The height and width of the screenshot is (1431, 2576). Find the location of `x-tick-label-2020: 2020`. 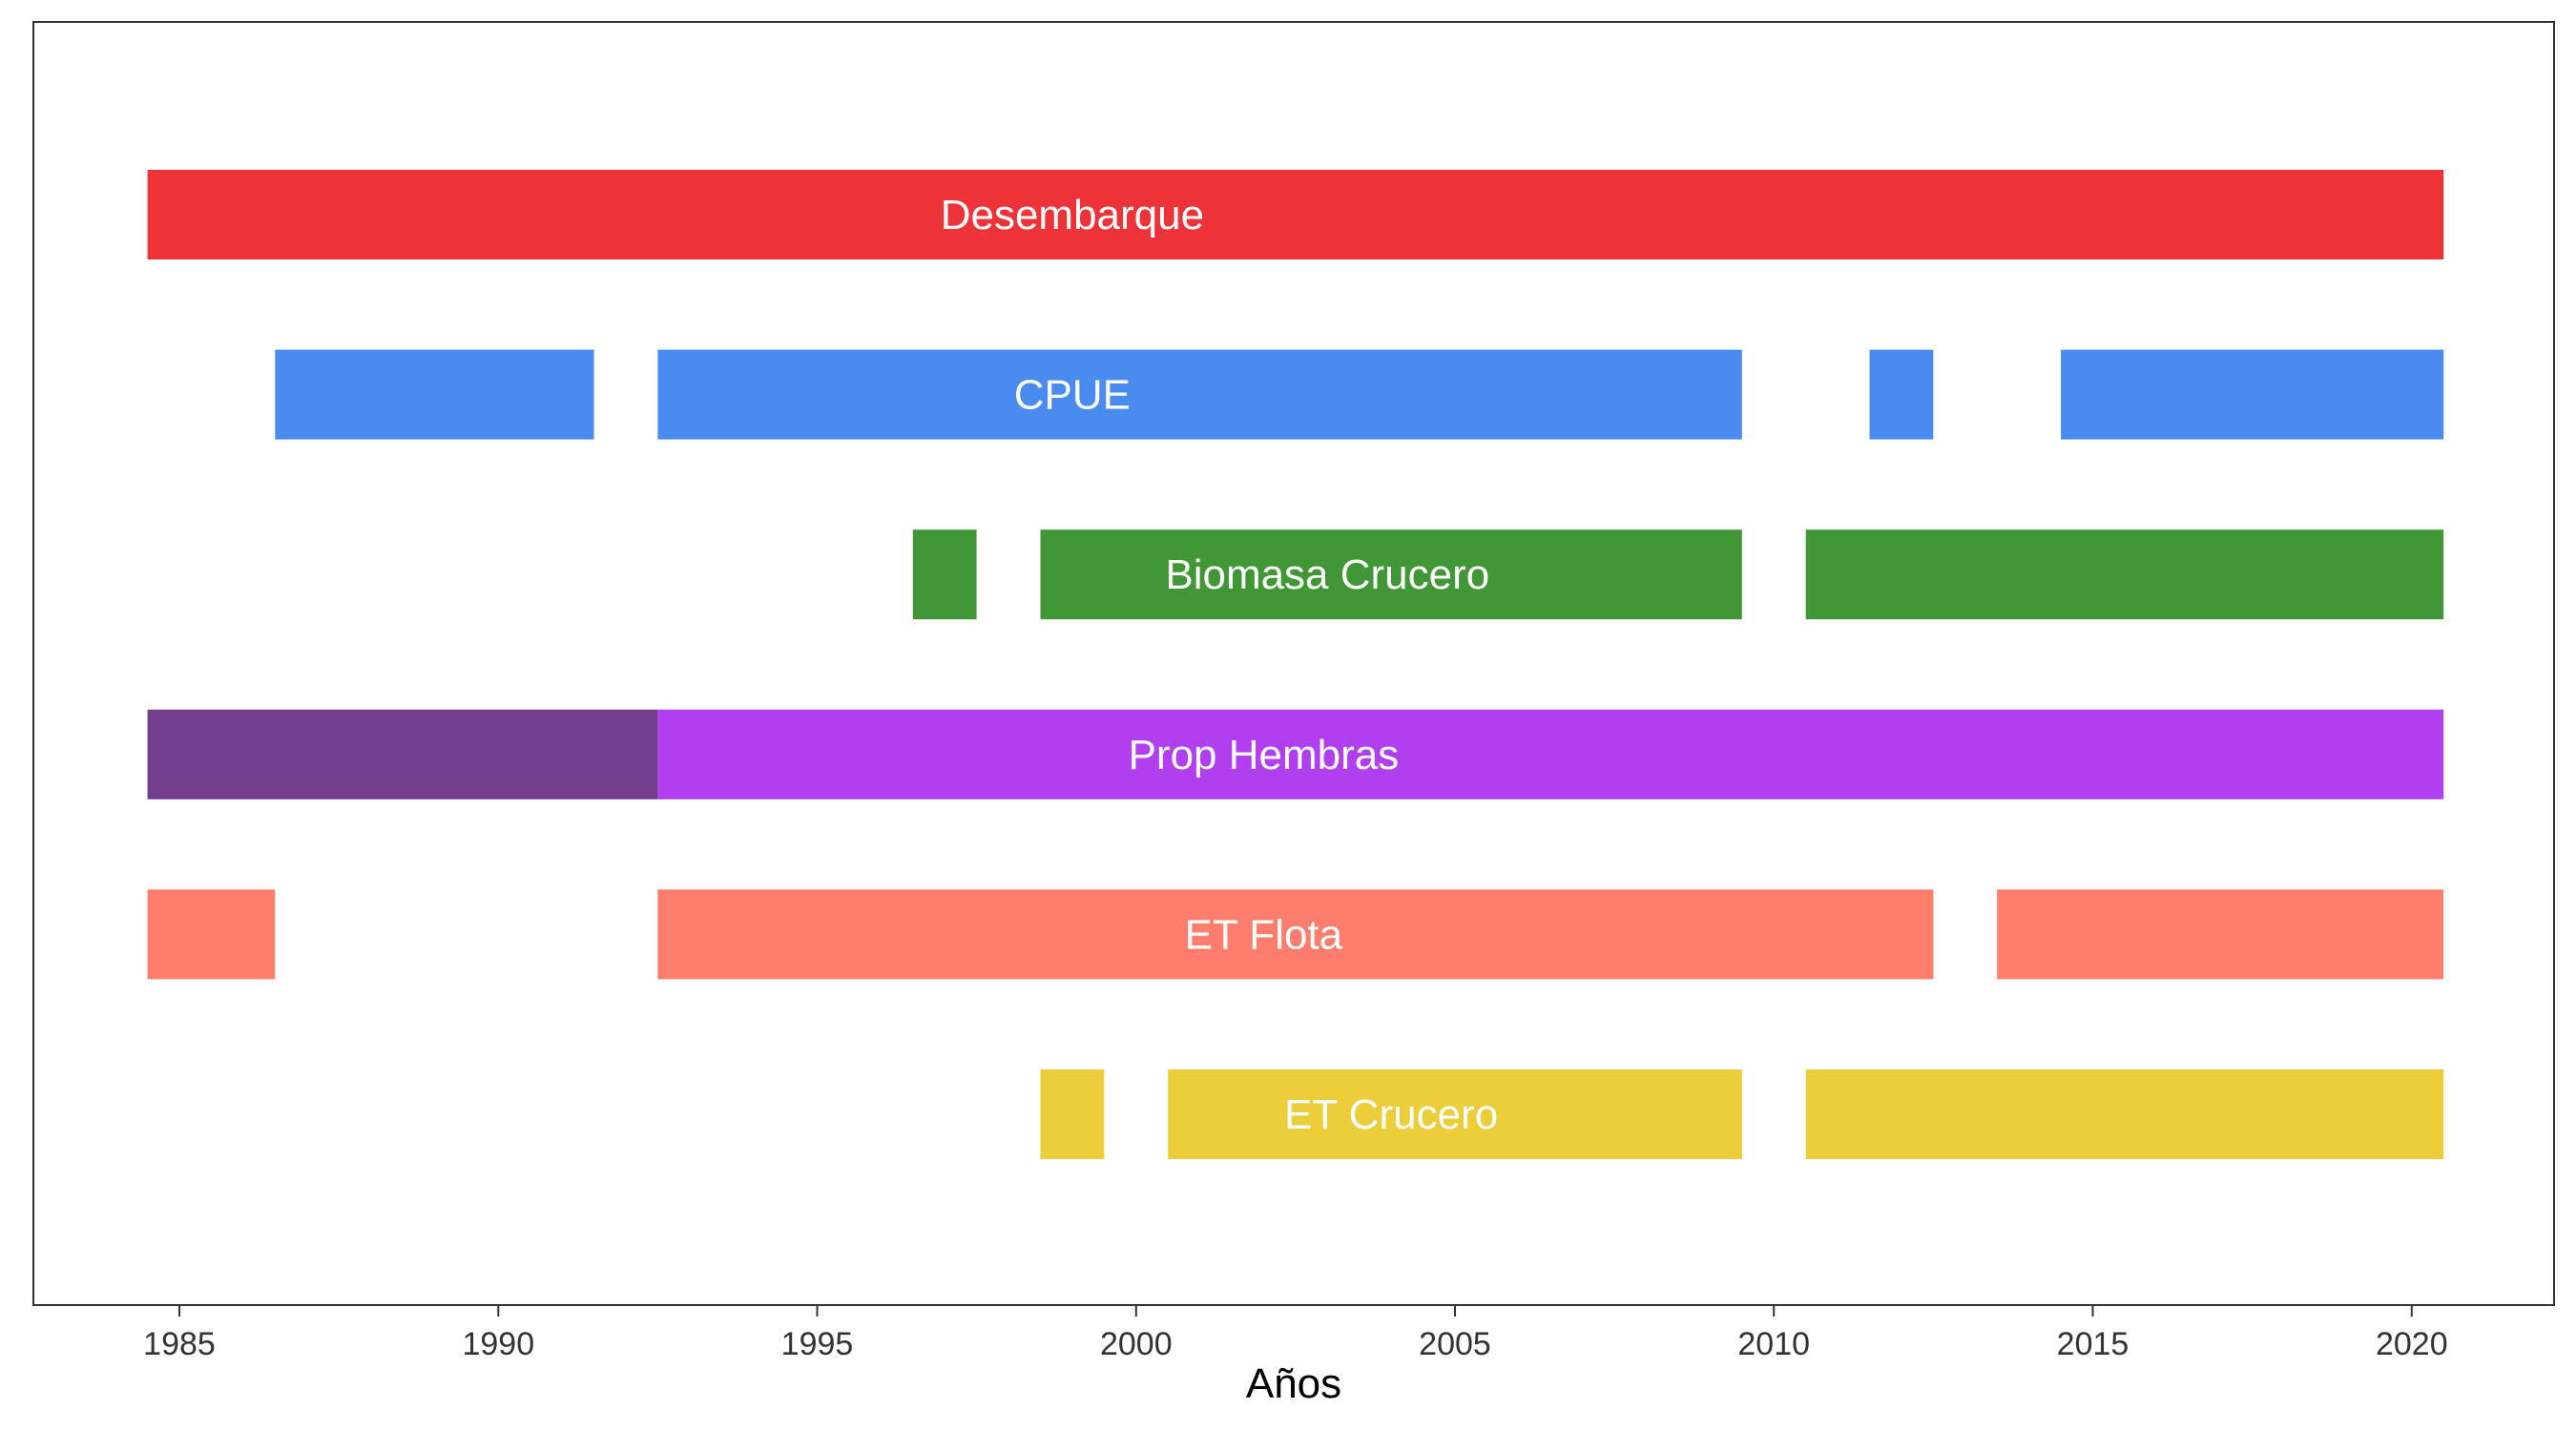

x-tick-label-2020: 2020 is located at coordinates (2412, 1344).